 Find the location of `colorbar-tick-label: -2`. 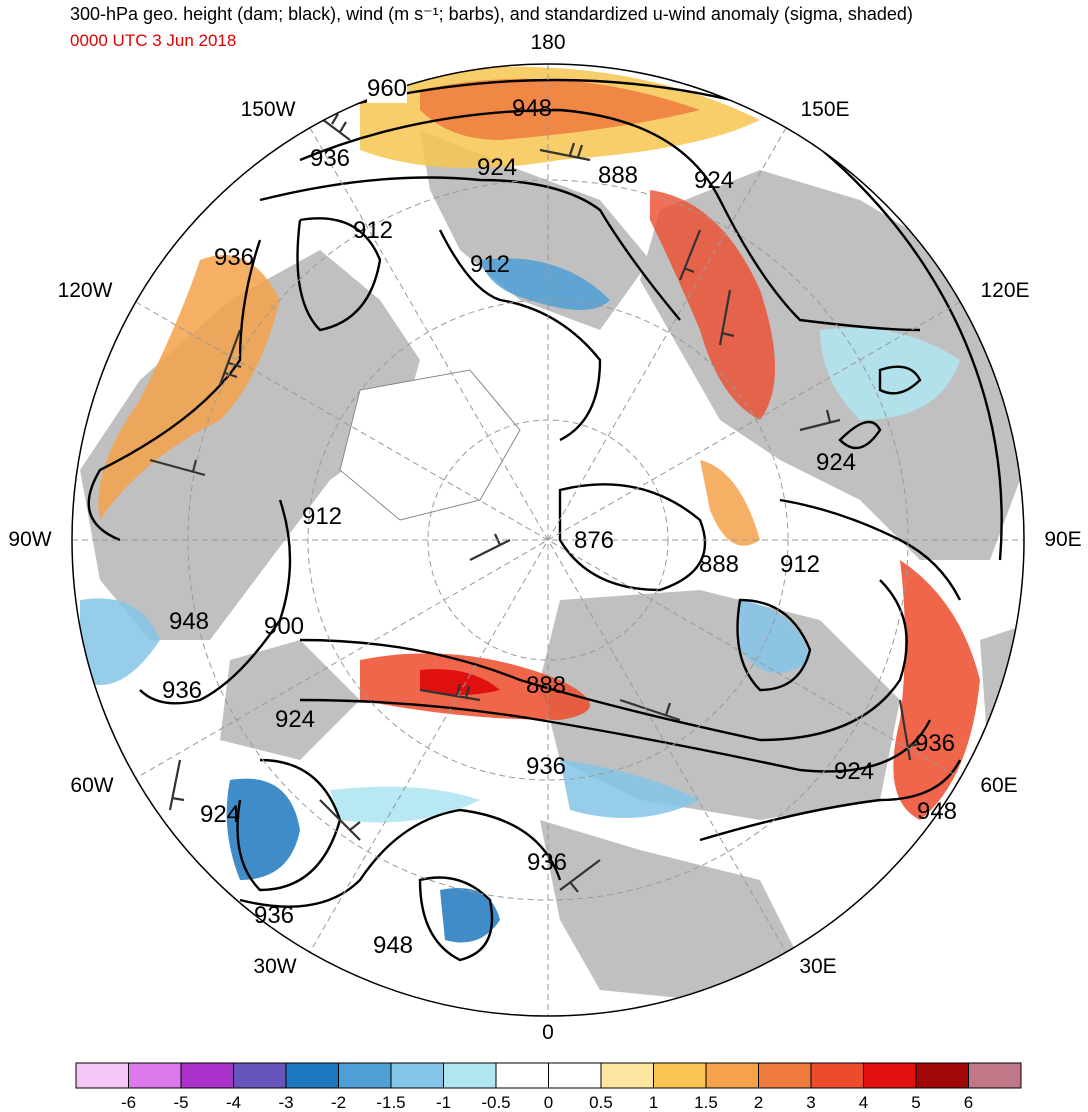

colorbar-tick-label: -2 is located at coordinates (338, 1102).